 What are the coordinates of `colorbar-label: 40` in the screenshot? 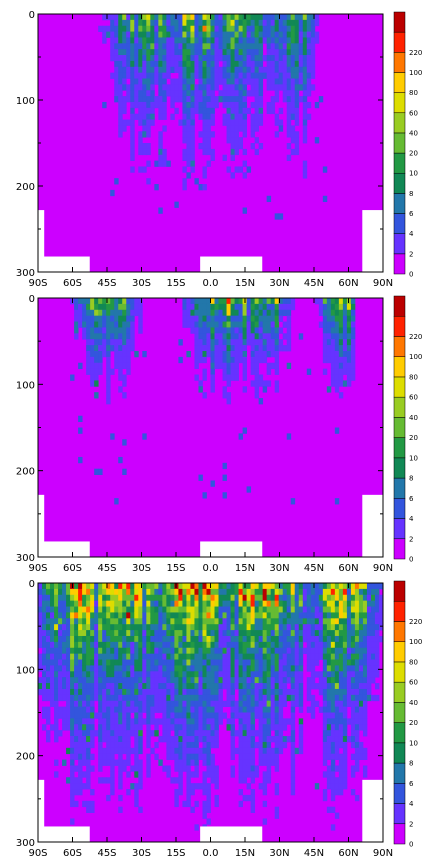 It's located at (413, 703).